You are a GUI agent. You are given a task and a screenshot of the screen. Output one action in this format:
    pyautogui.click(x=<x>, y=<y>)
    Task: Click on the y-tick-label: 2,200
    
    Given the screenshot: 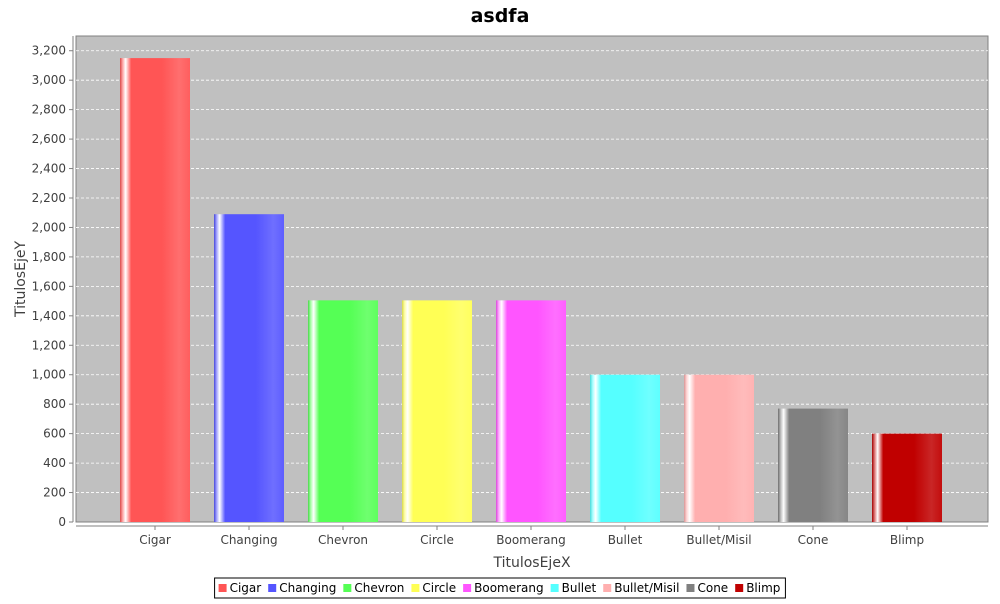 What is the action you would take?
    pyautogui.click(x=49, y=198)
    